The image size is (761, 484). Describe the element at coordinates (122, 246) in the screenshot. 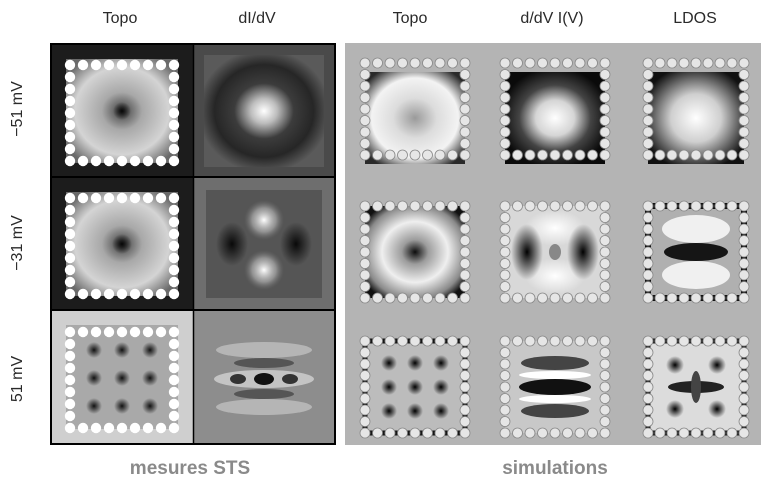

I see `exp-adatom-rings` at that location.